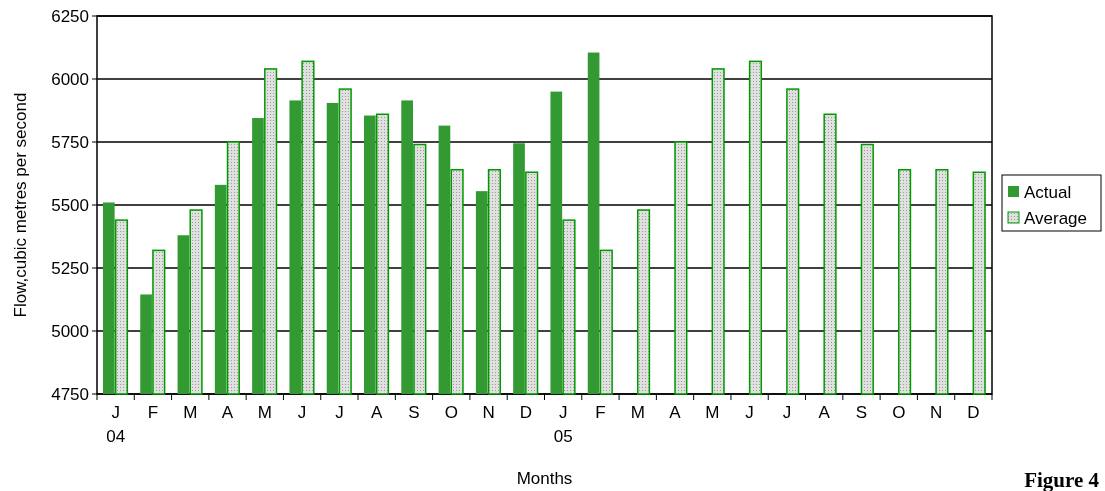 The width and height of the screenshot is (1105, 491). I want to click on x-tick-label: J 04, so click(116, 424).